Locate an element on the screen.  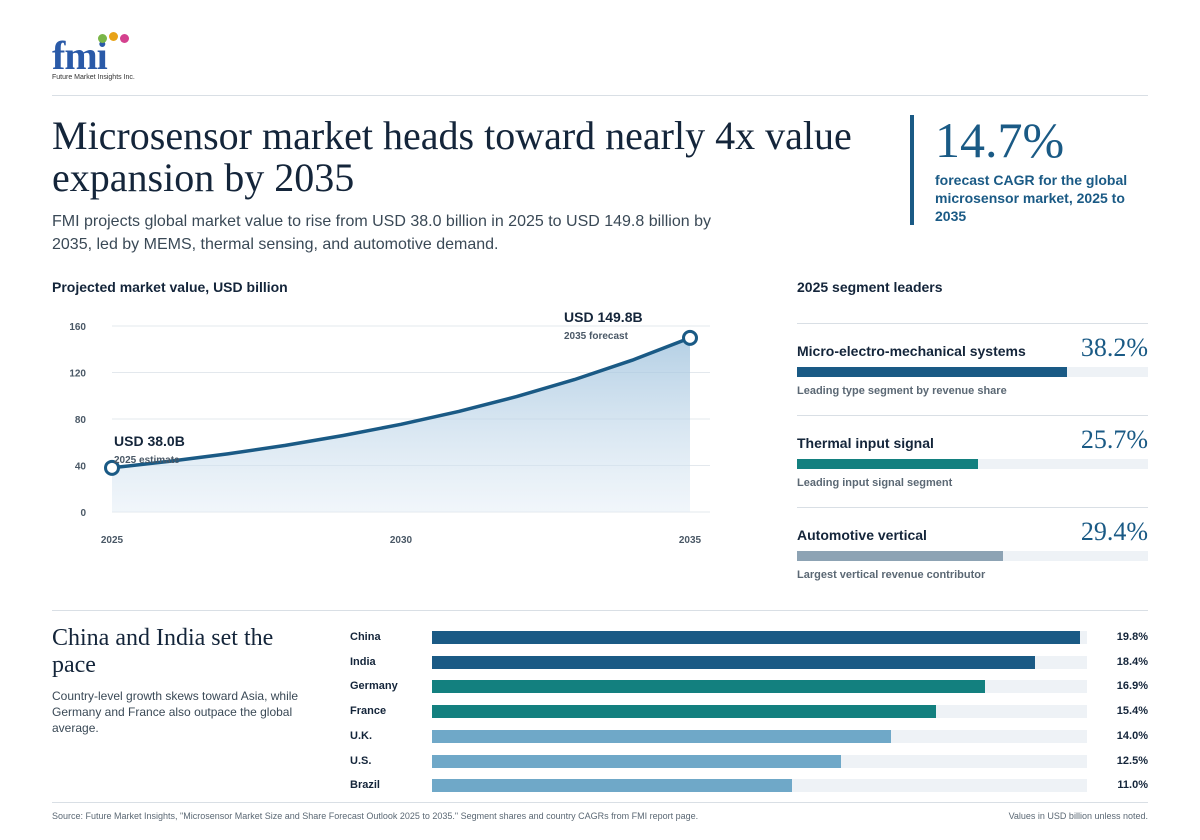
x-tick-label: 2035 is located at coordinates (690, 540).